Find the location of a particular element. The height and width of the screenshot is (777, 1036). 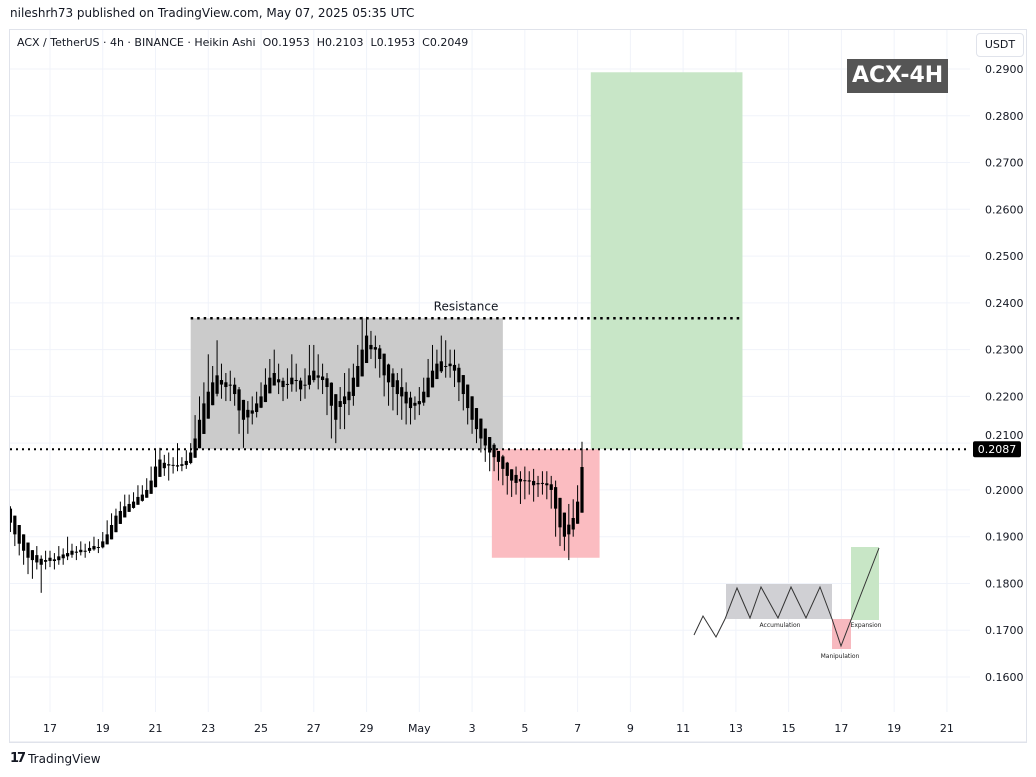

tradingview-logo: 17 TradingView is located at coordinates (55, 758).